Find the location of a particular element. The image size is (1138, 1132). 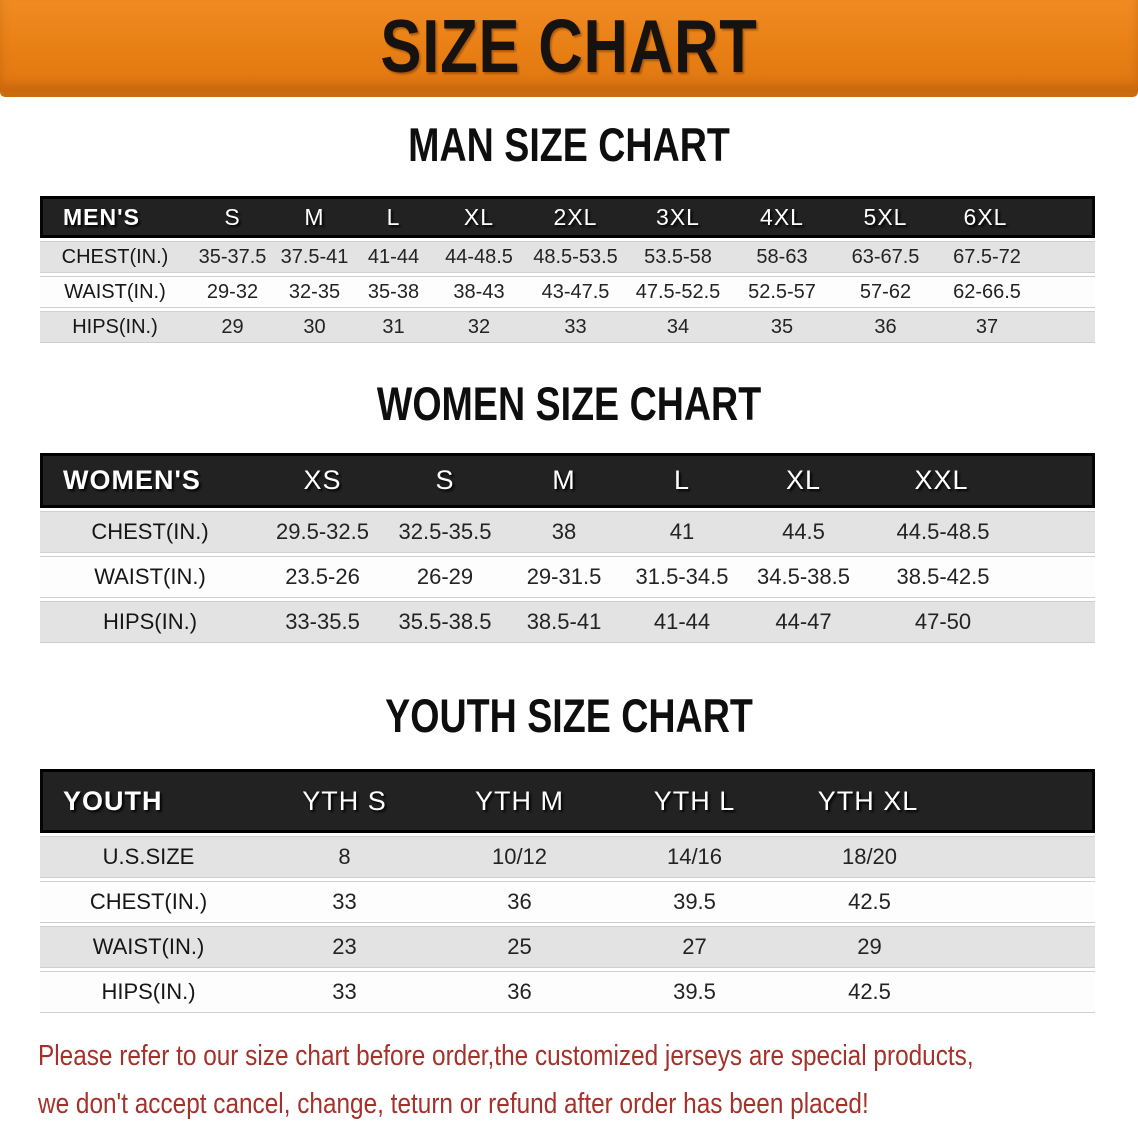

size-value-cell: 38 is located at coordinates (564, 532).